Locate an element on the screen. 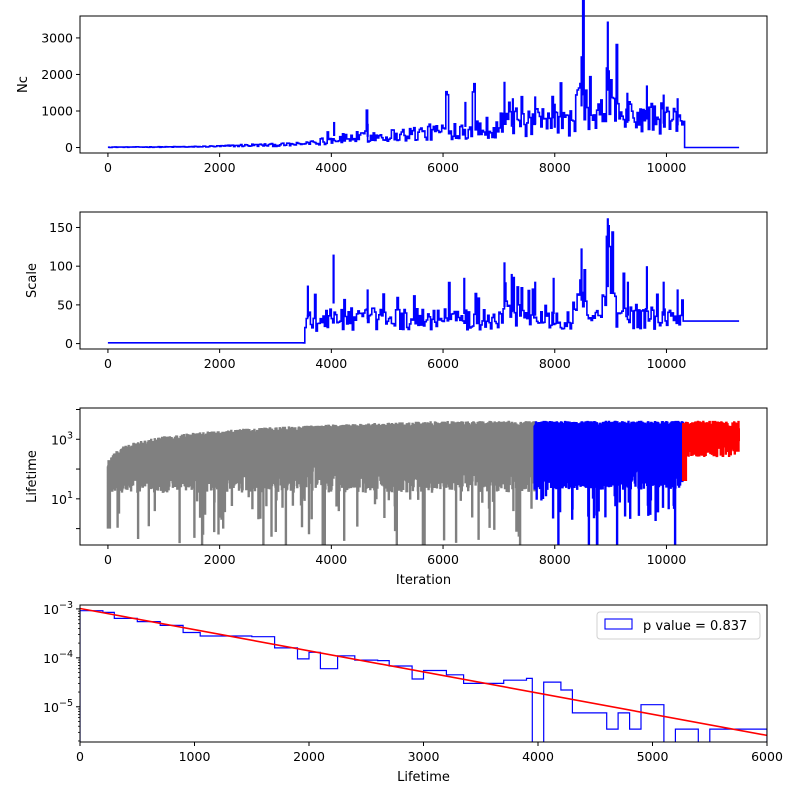 The image size is (800, 800). y-tick-label: 103 is located at coordinates (62, 438).